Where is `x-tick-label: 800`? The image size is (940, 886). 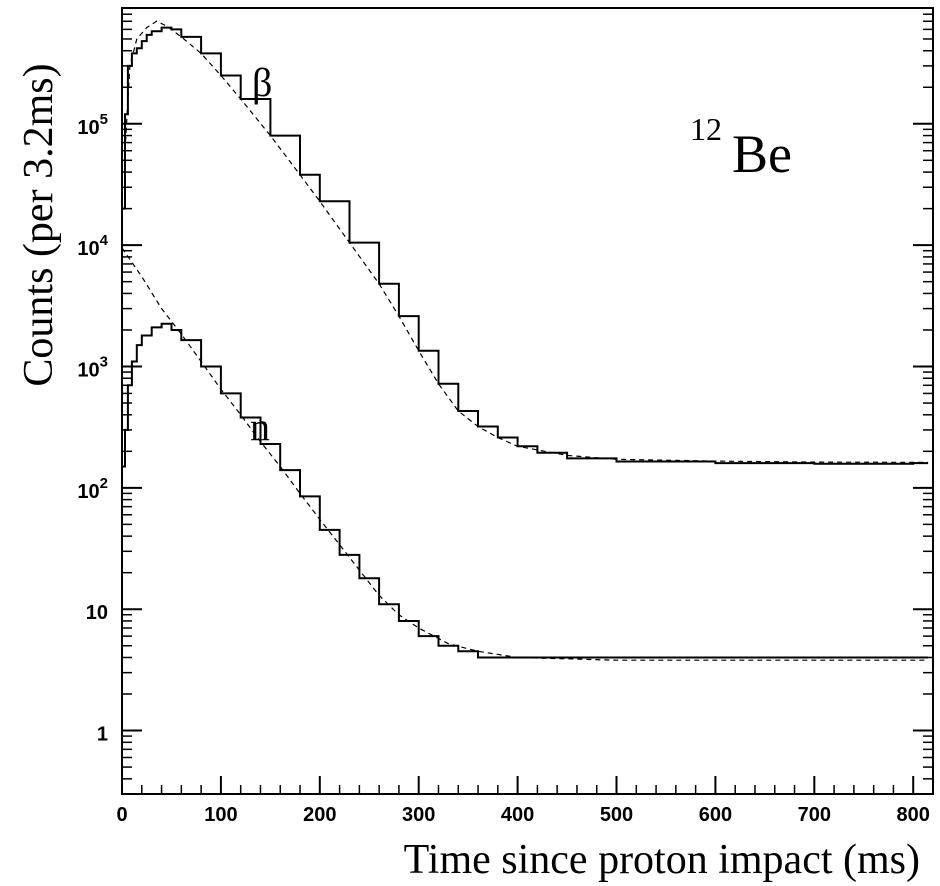 x-tick-label: 800 is located at coordinates (913, 815).